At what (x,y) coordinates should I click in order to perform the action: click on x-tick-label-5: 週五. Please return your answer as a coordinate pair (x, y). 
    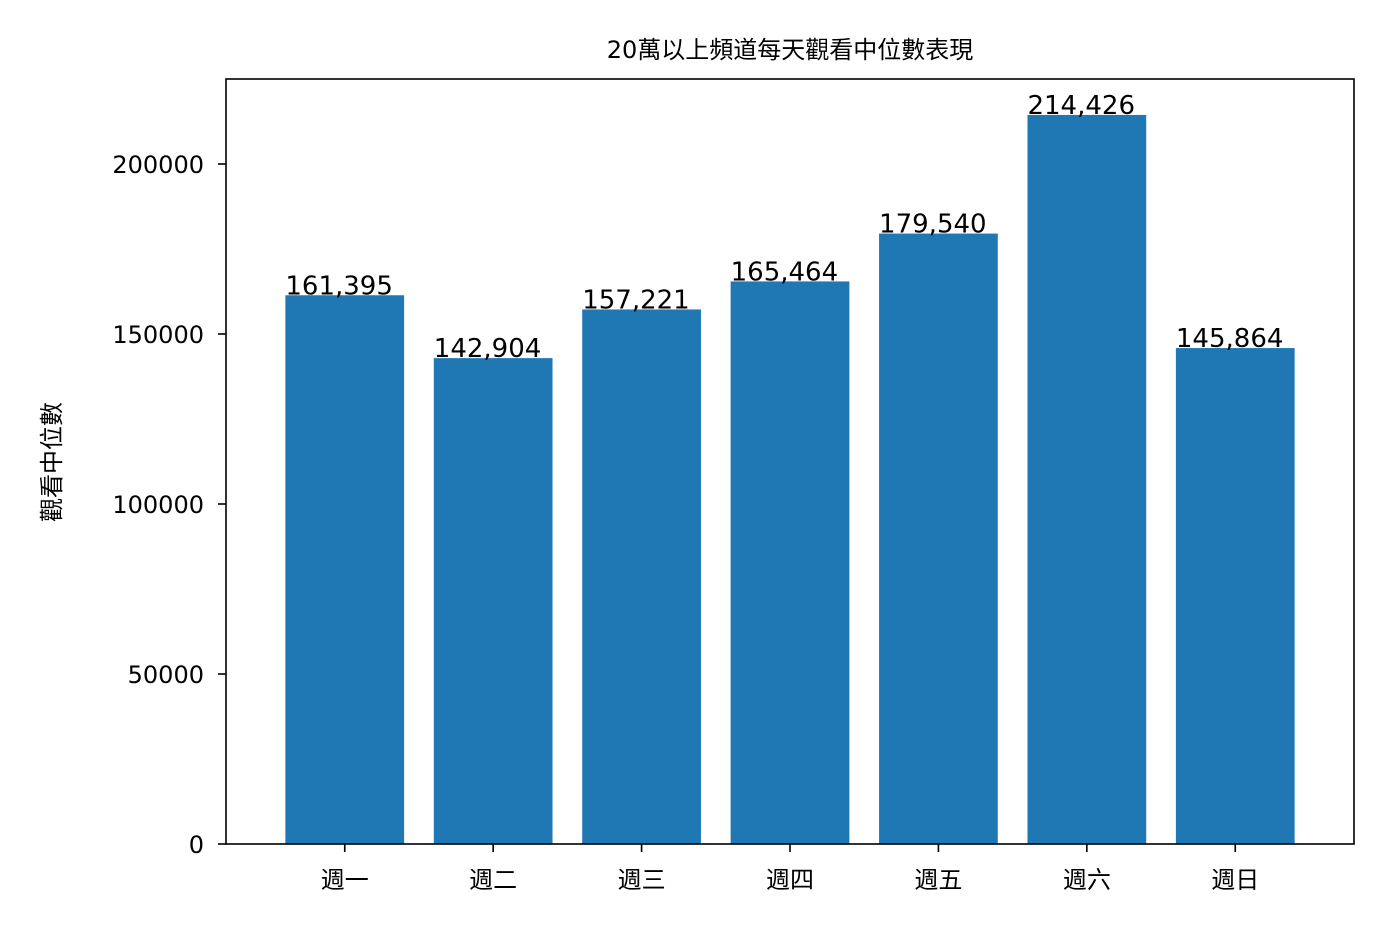
    Looking at the image, I should click on (938, 880).